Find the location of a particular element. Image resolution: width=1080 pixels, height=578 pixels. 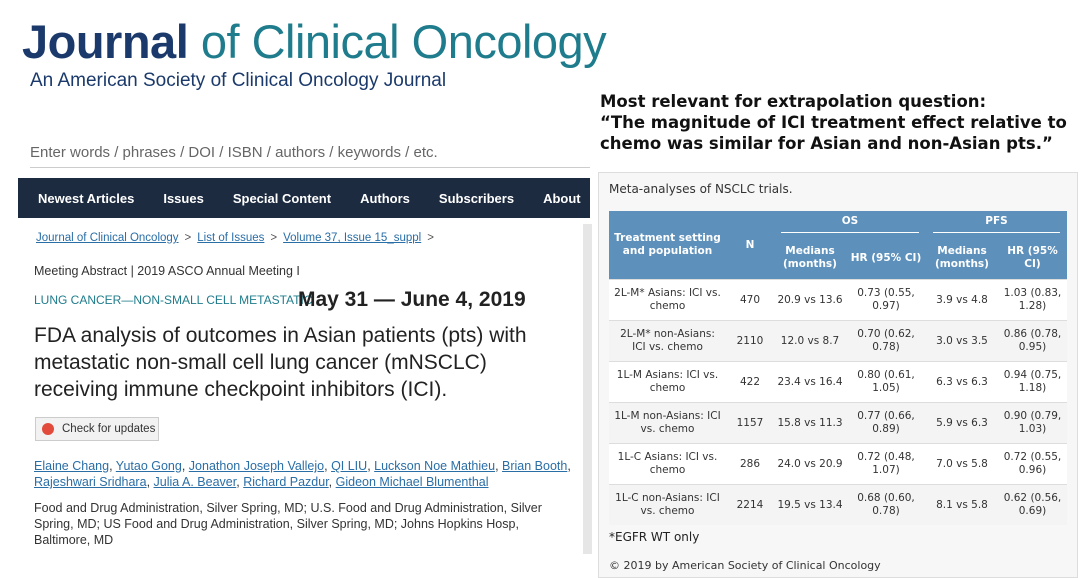

author-link: Gideon Michael Blumenthal is located at coordinates (412, 482).